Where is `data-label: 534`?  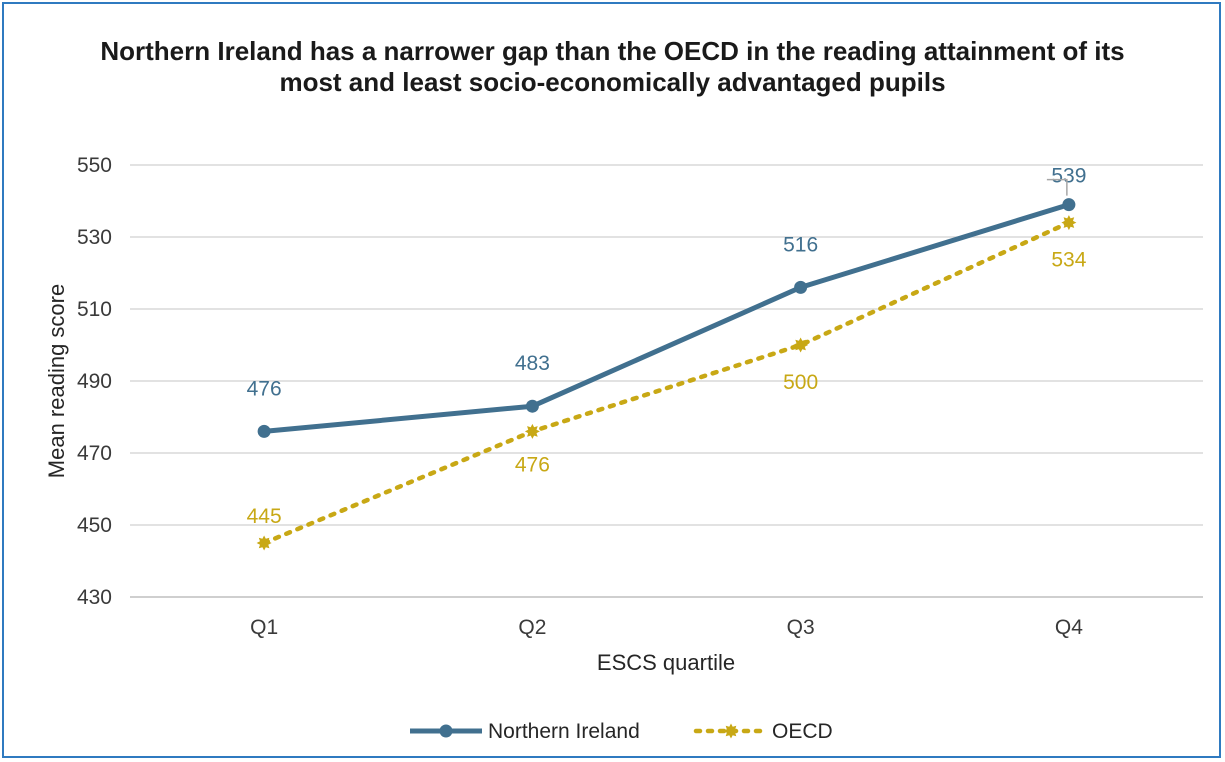 data-label: 534 is located at coordinates (1068, 260).